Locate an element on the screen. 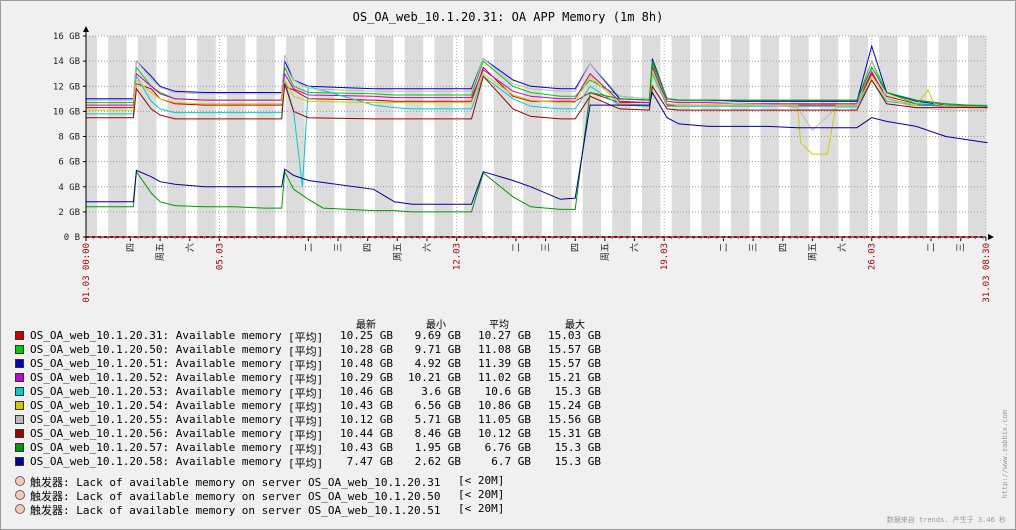  legend-avg: 10.12 GB is located at coordinates (504, 433).